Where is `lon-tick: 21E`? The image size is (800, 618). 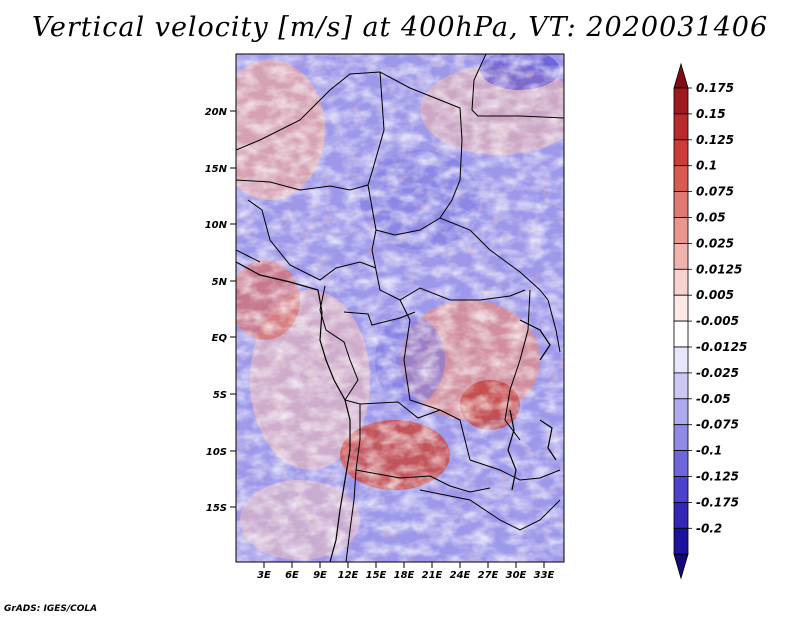 lon-tick: 21E is located at coordinates (432, 571).